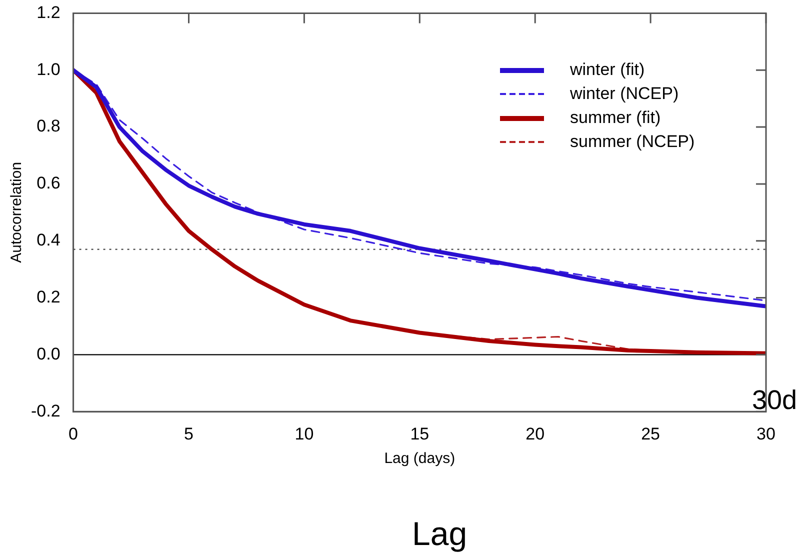  I want to click on y-tick-label: 0.2, so click(48, 296).